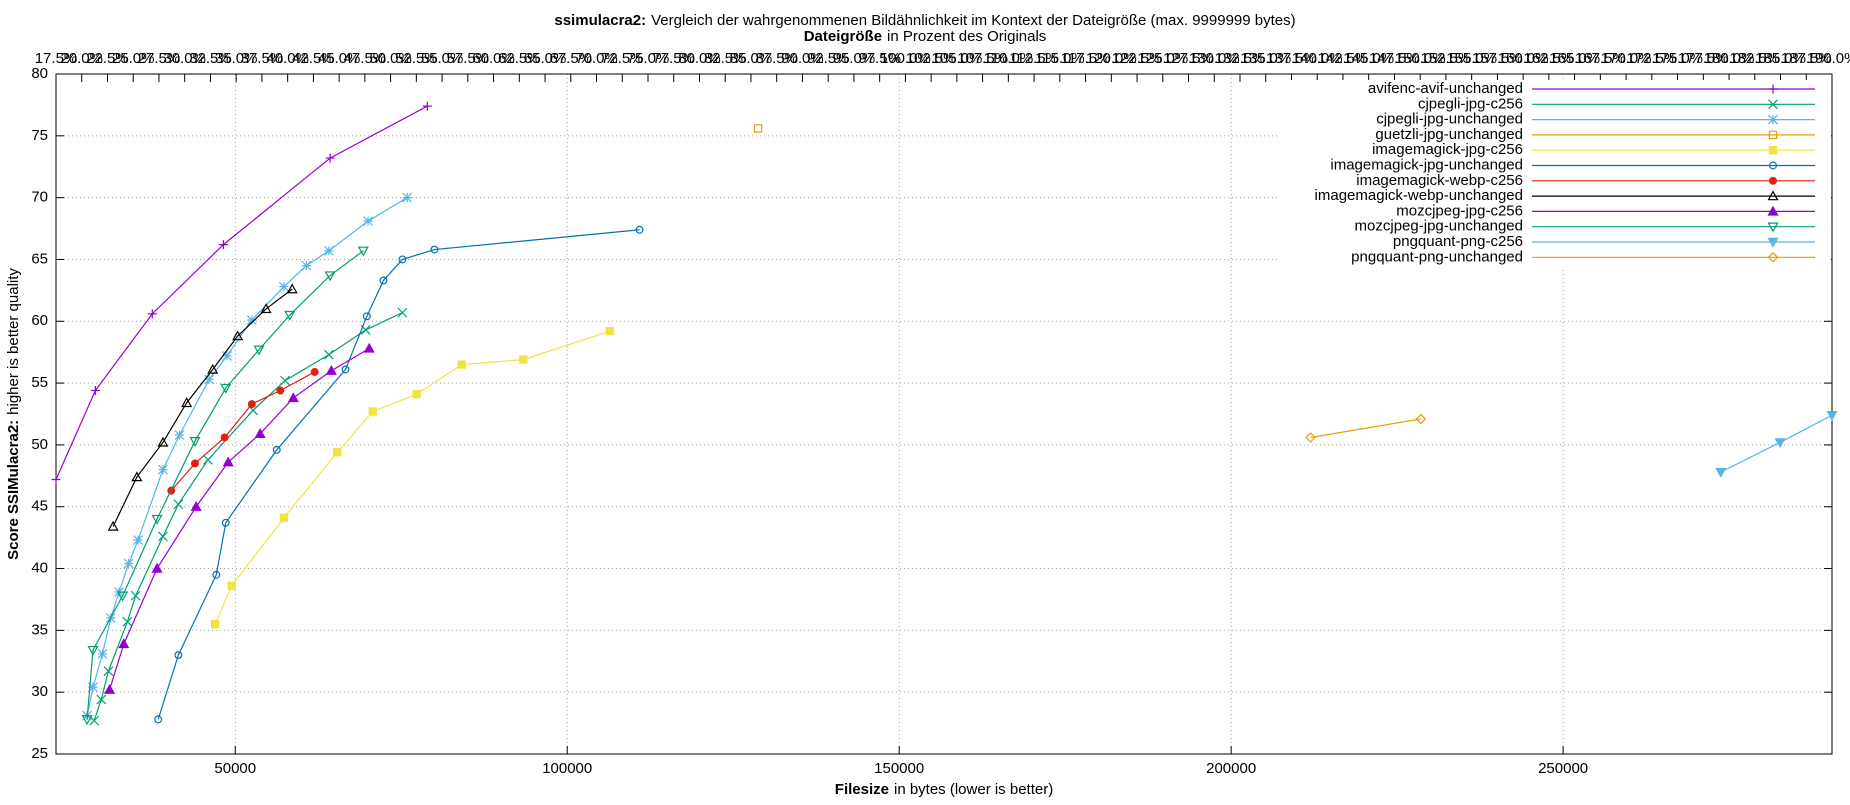 This screenshot has width=1850, height=805. I want to click on x2-tick-label: 172.5%, so click(1651, 58).